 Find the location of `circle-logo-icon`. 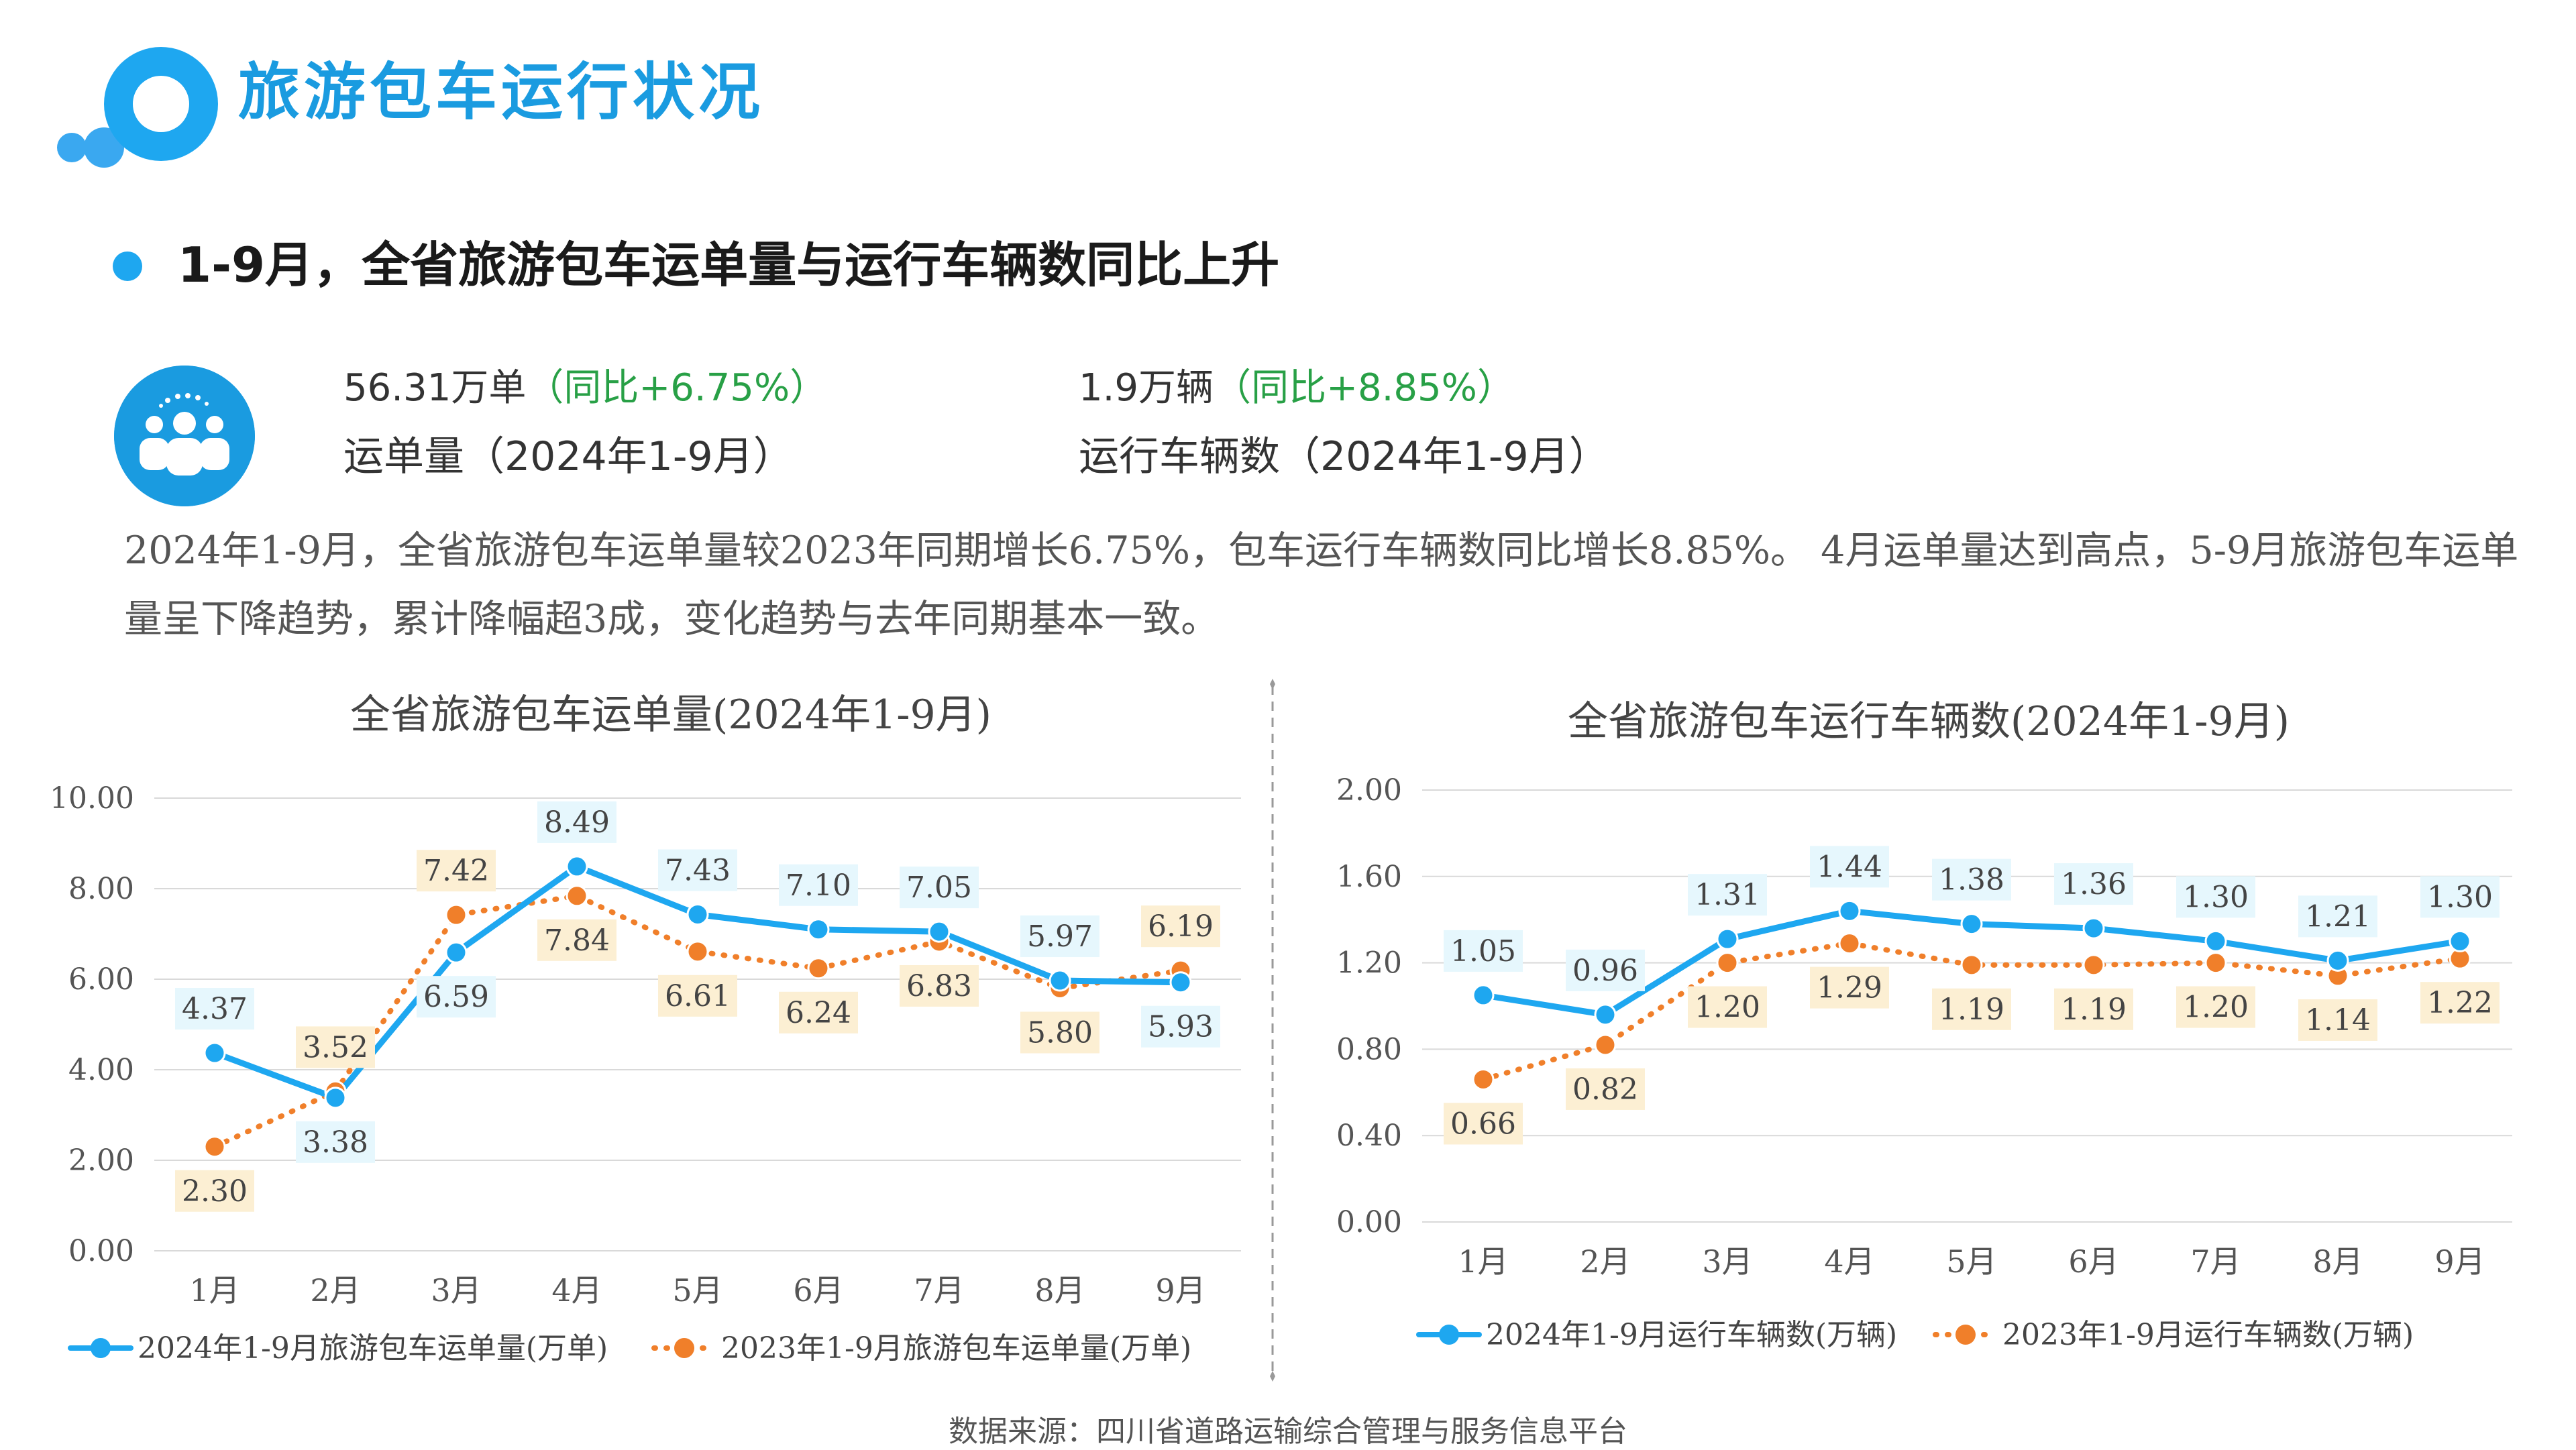

circle-logo-icon is located at coordinates (137, 107).